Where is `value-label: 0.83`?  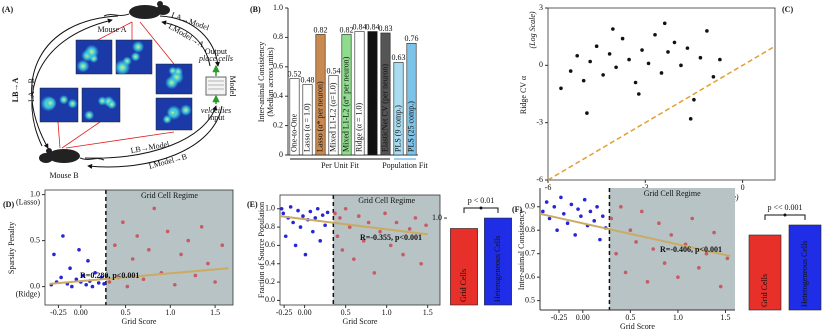
value-label: 0.83 is located at coordinates (386, 28).